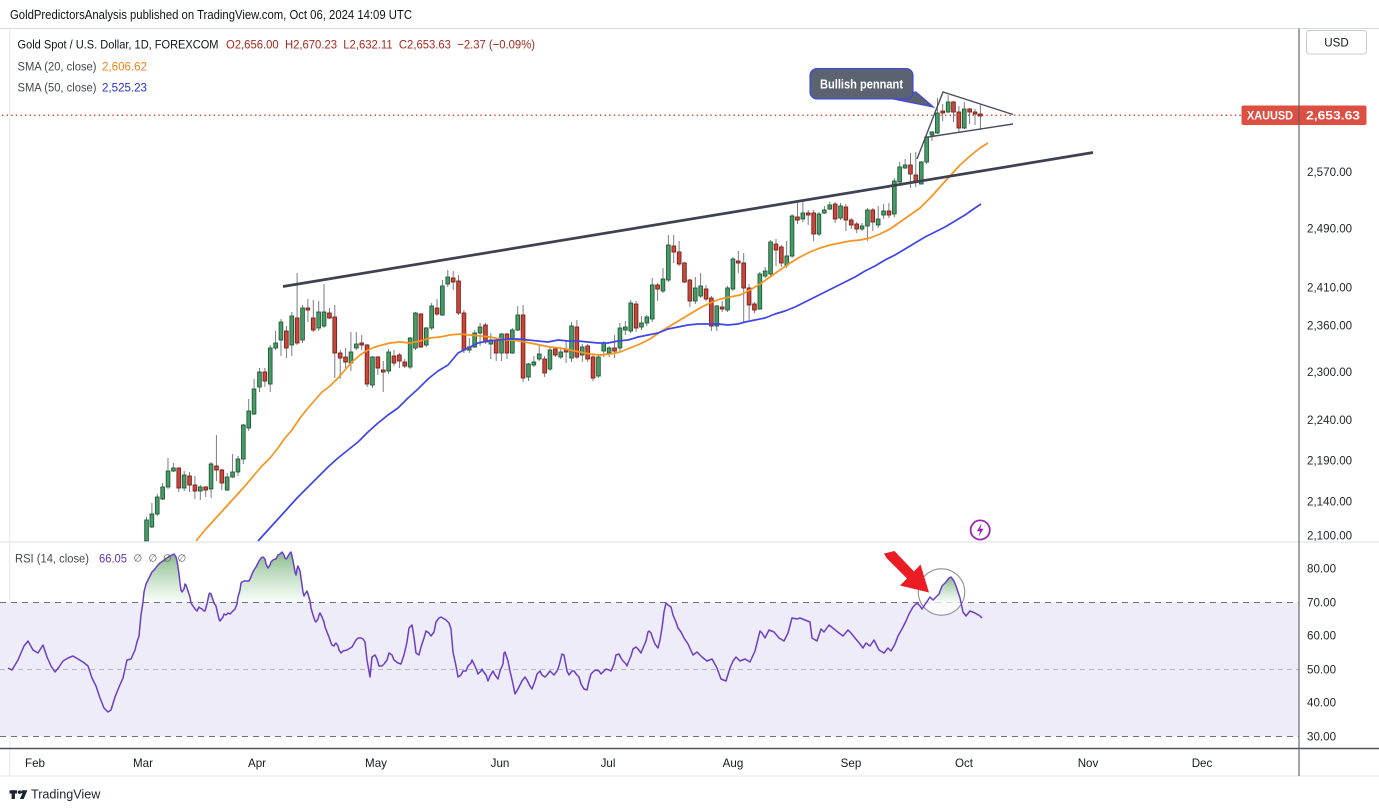  Describe the element at coordinates (1329, 502) in the screenshot. I see `svg-text: 2,140.00` at that location.